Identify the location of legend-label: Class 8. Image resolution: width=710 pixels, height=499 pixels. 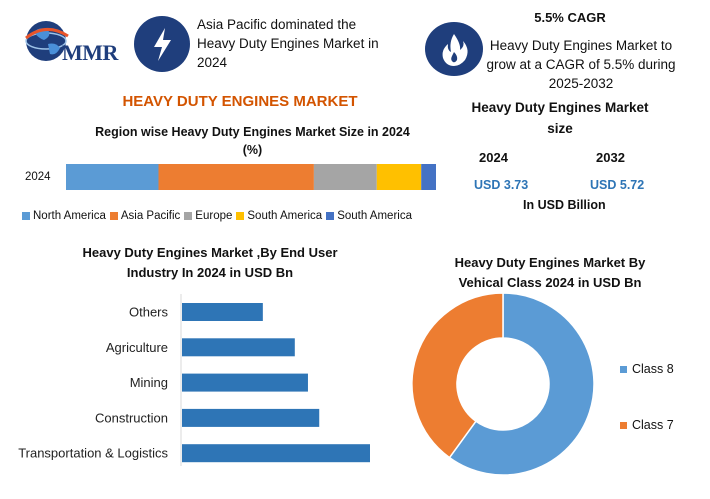
(653, 369).